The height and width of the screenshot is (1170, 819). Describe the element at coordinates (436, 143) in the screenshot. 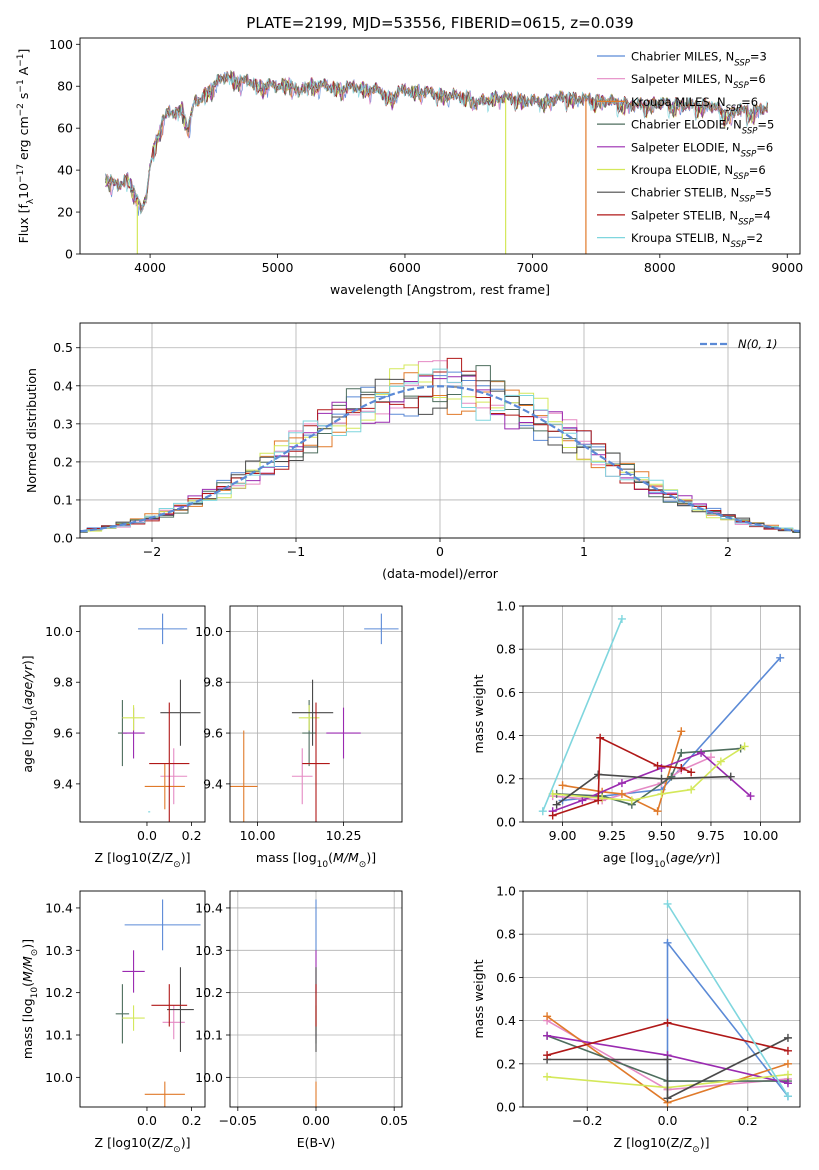

I see `spectrum-line` at that location.